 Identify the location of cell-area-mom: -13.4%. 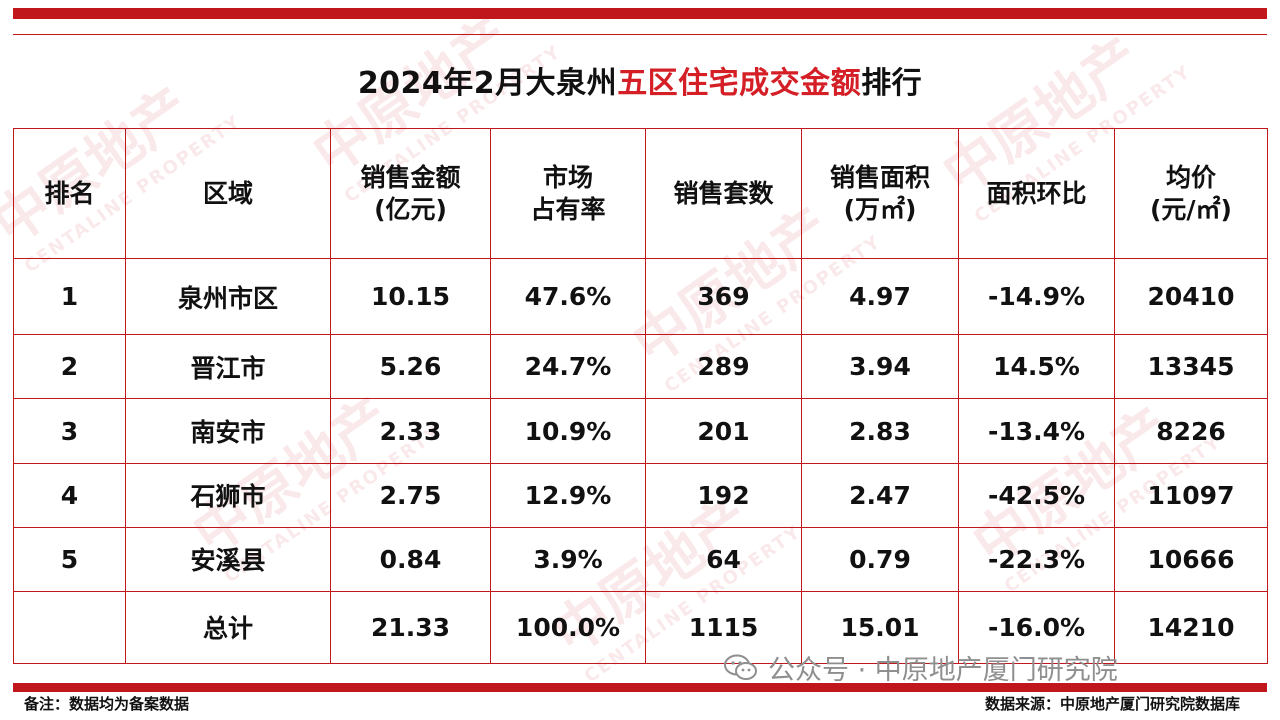
(1036, 431).